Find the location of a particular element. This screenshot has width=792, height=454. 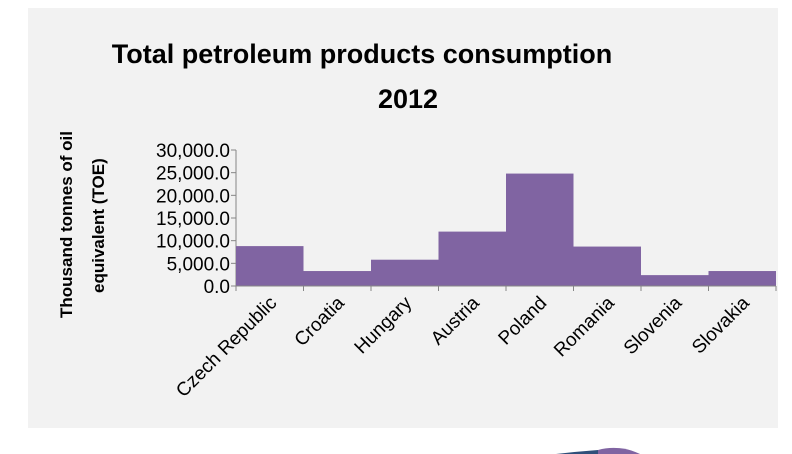

bar-czech-republic is located at coordinates (270, 266).